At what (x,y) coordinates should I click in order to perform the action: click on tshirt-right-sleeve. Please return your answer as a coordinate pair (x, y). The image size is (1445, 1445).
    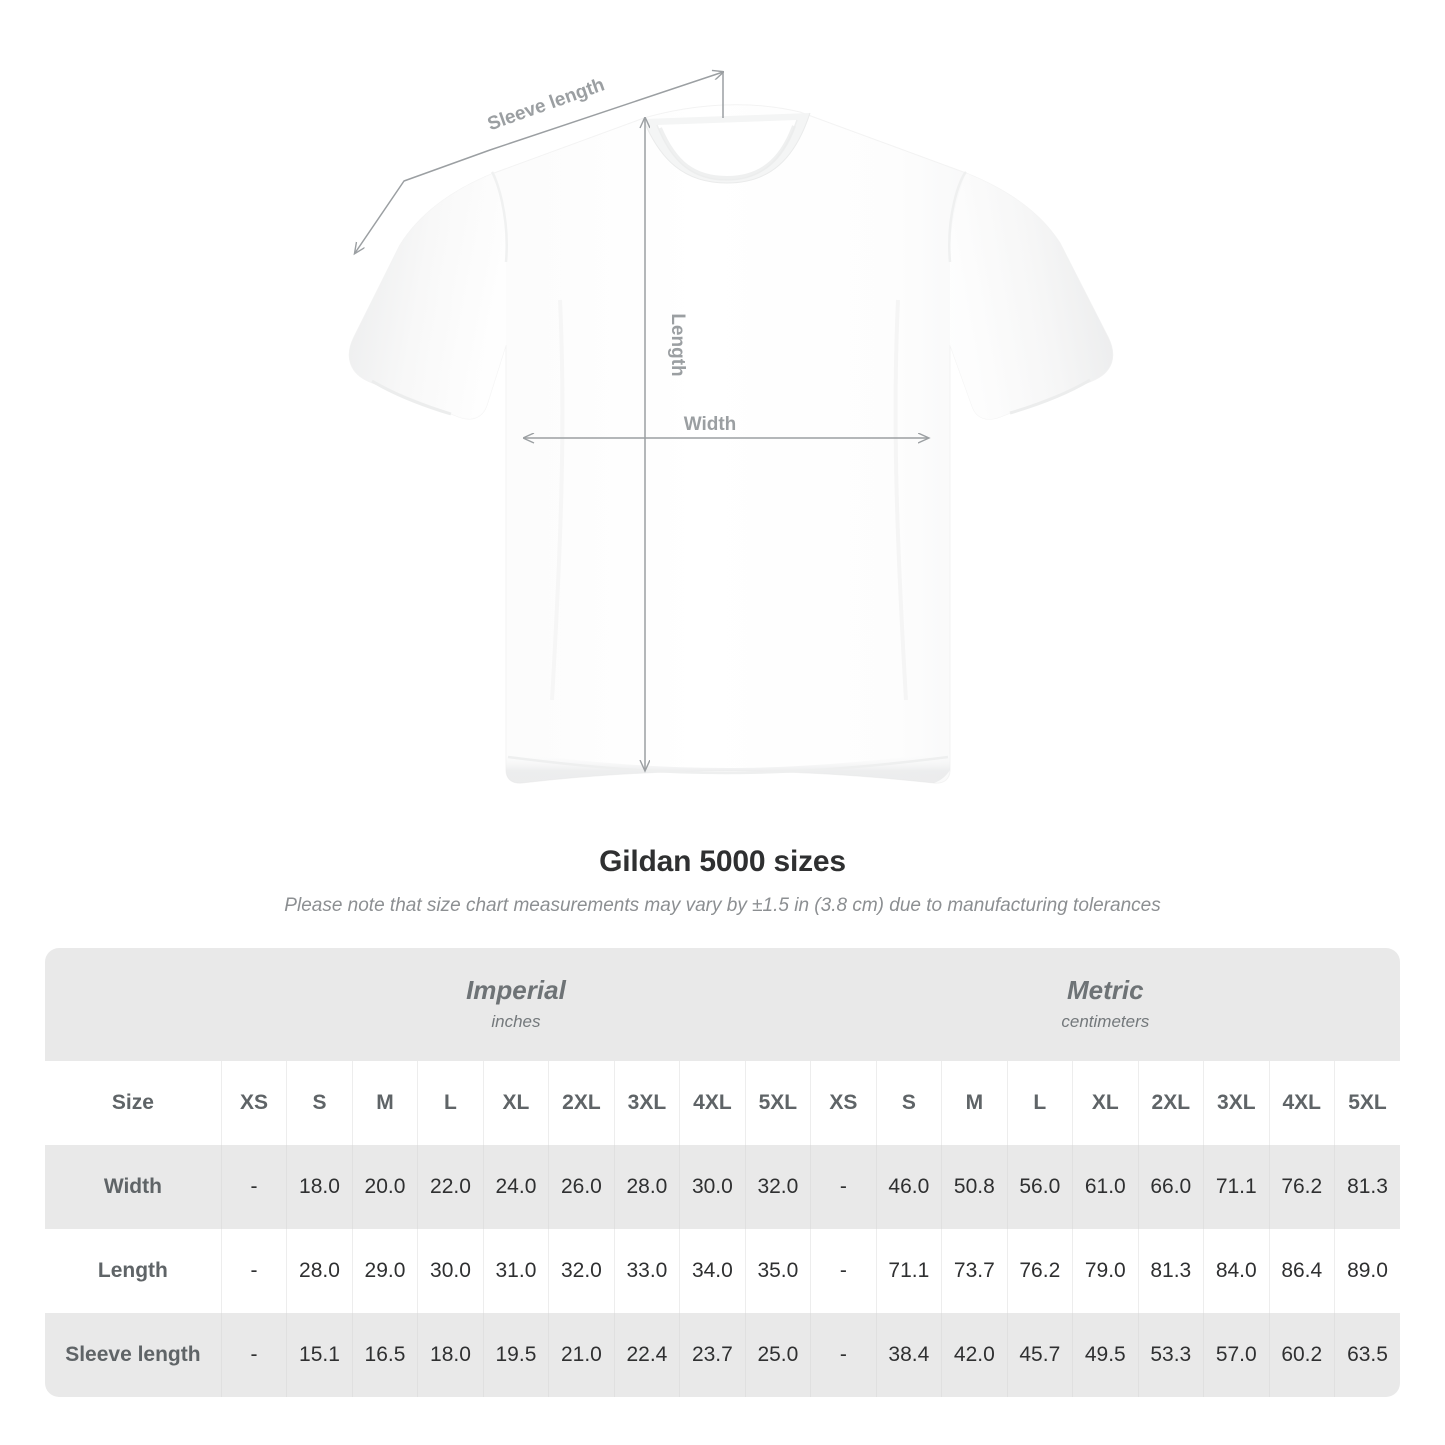
    Looking at the image, I should click on (1031, 296).